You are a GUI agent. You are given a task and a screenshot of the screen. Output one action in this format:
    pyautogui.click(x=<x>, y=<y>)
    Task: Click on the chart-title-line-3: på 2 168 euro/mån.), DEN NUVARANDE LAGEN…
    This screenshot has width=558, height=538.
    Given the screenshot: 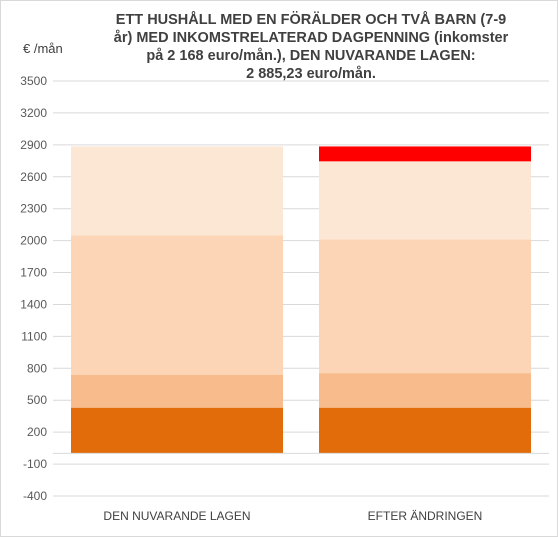 What is the action you would take?
    pyautogui.click(x=311, y=56)
    